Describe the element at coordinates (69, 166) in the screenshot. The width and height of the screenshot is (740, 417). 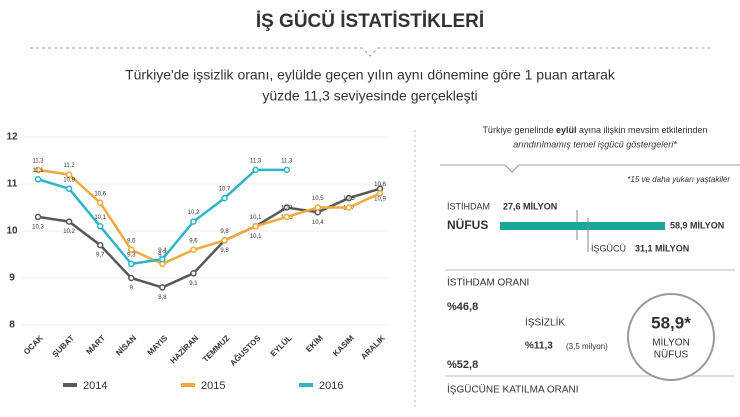
I see `value-label: 11,2` at that location.